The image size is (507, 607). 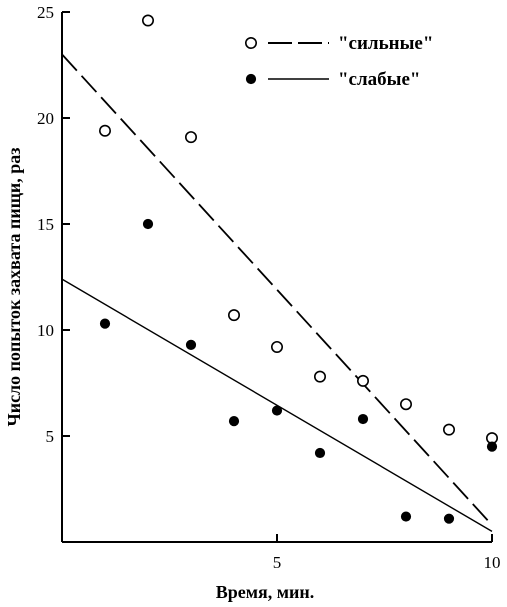 I want to click on x-tick-label-10: 10, so click(x=492, y=562).